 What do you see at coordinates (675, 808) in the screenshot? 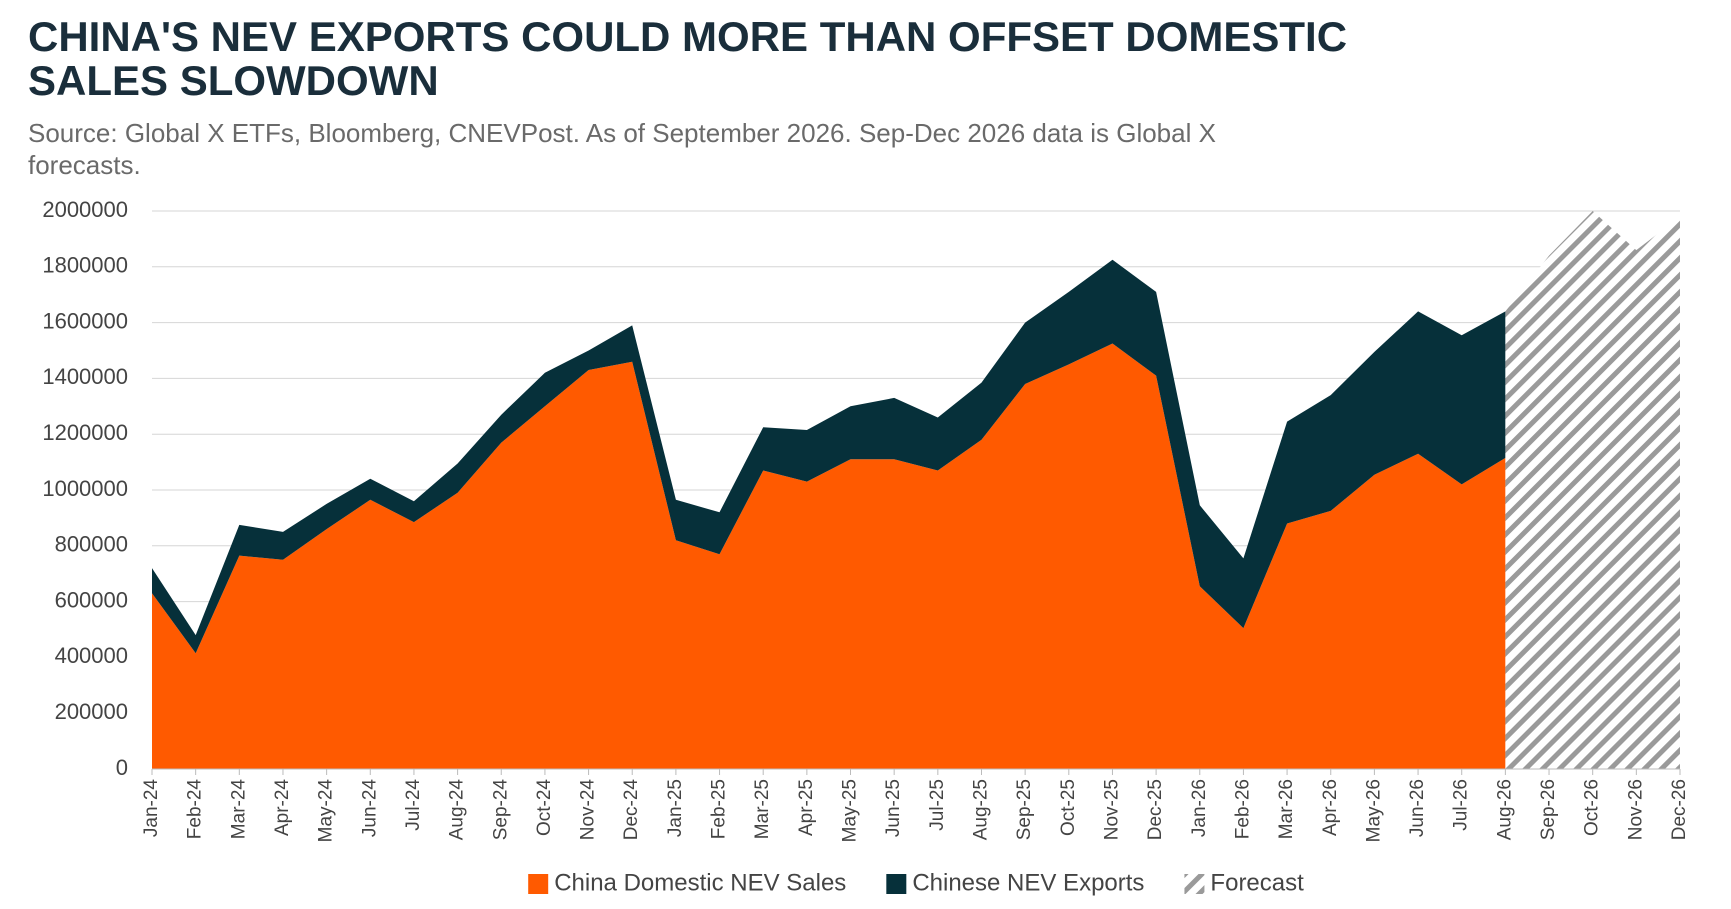
I see `x-tick-label: Jan-25` at bounding box center [675, 808].